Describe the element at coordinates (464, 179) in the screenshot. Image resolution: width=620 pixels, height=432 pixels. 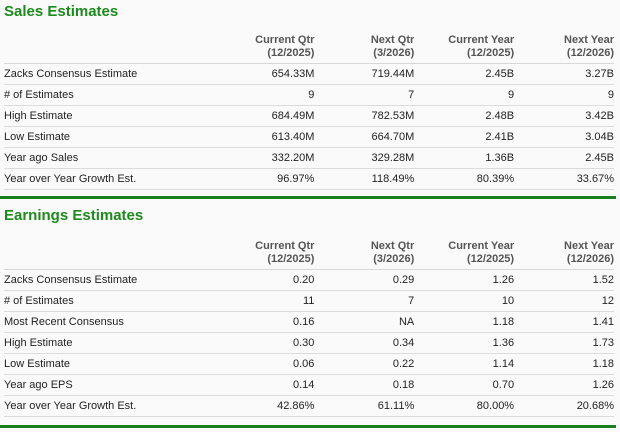
I see `cell-value: 80.39%` at that location.